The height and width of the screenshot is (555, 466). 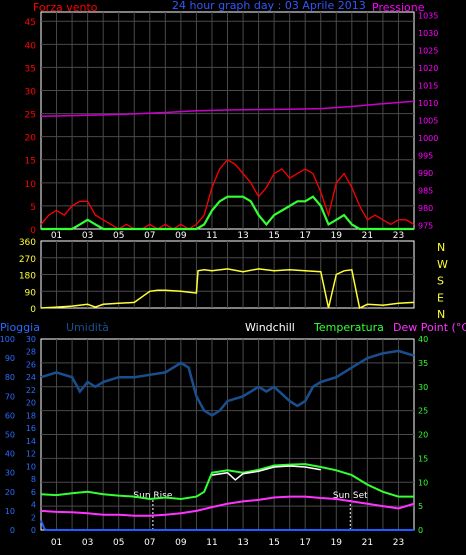 What do you see at coordinates (425, 156) in the screenshot?
I see `pressure-tick-label: 995` at bounding box center [425, 156].